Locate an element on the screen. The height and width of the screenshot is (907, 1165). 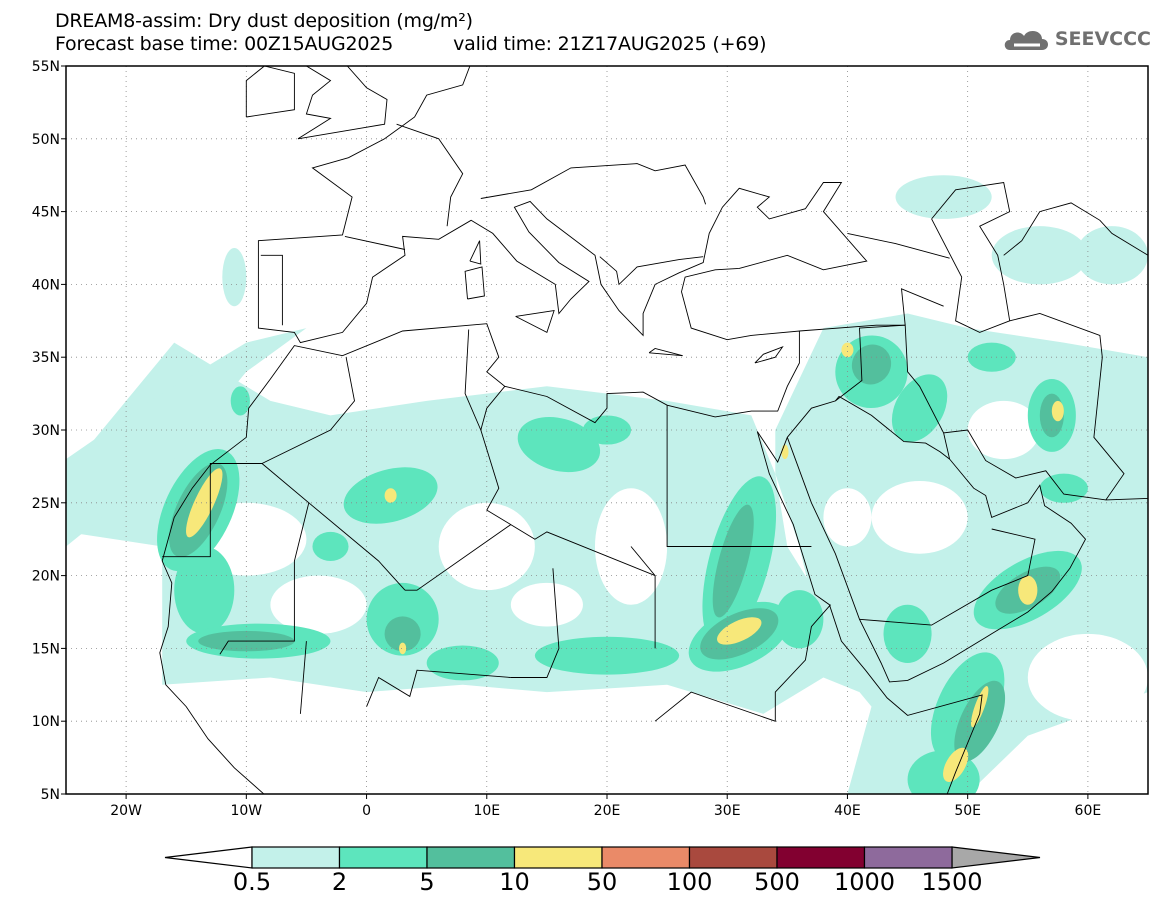
colorbar-label: 1500 is located at coordinates (952, 882).